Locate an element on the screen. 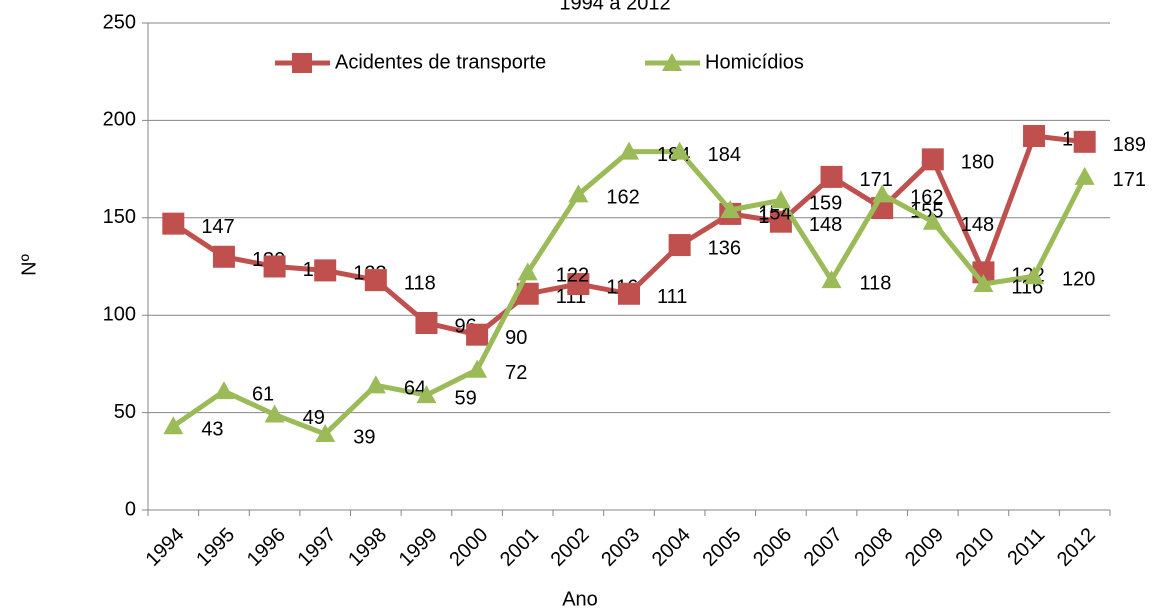  data-label: 122 is located at coordinates (572, 276).